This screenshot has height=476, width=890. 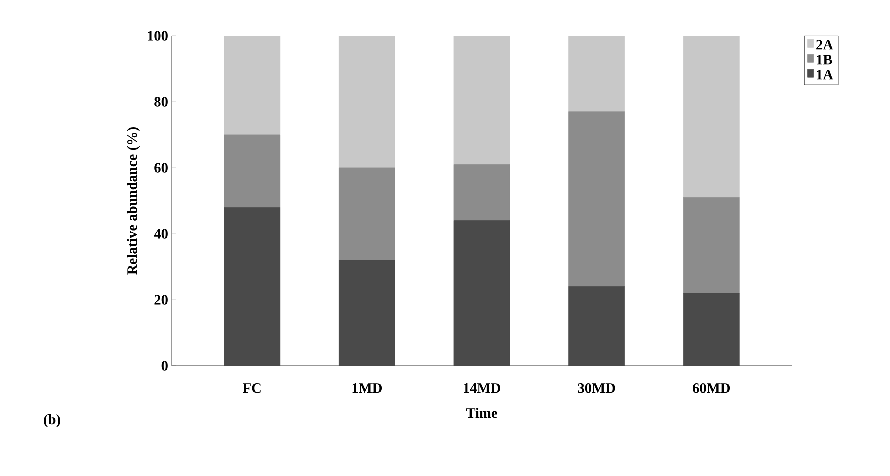 I want to click on y-tick-label: 60, so click(x=161, y=168).